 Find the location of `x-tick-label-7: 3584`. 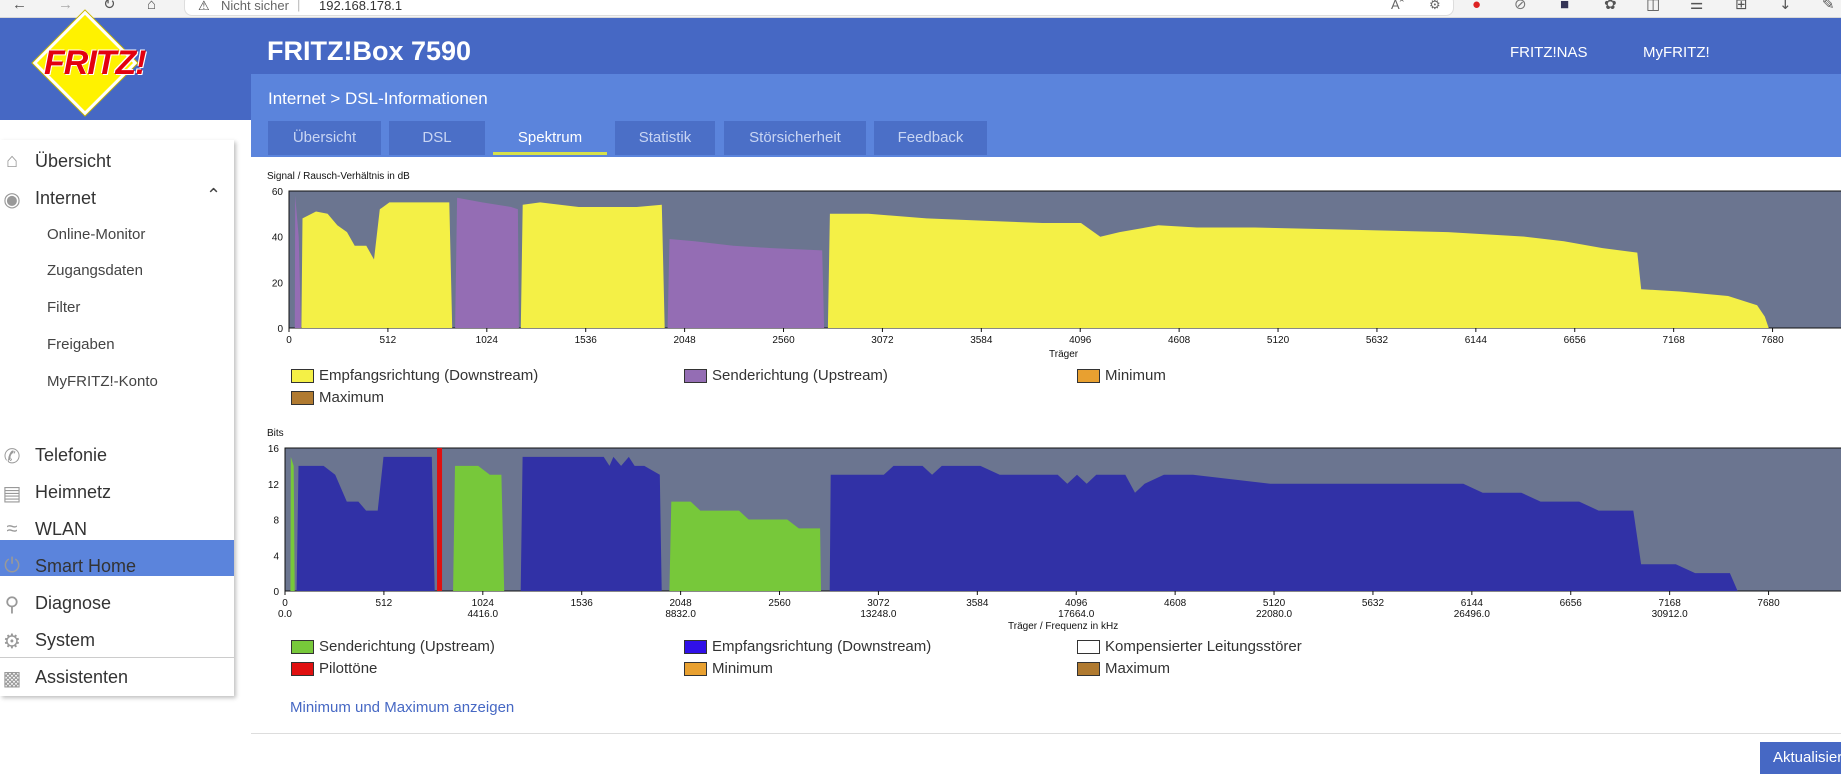

x-tick-label-7: 3584 is located at coordinates (981, 340).